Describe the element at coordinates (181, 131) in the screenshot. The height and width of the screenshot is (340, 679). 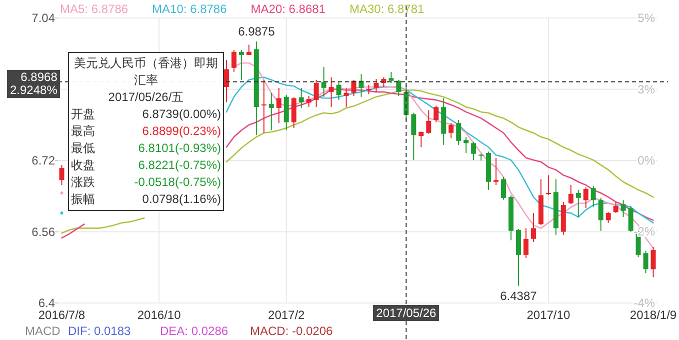
I see `annotation: 6.8899(0.23%)` at that location.